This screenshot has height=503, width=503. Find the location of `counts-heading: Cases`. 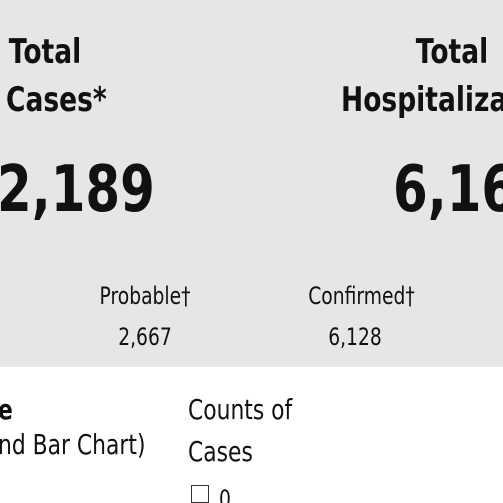

counts-heading: Cases is located at coordinates (220, 451).